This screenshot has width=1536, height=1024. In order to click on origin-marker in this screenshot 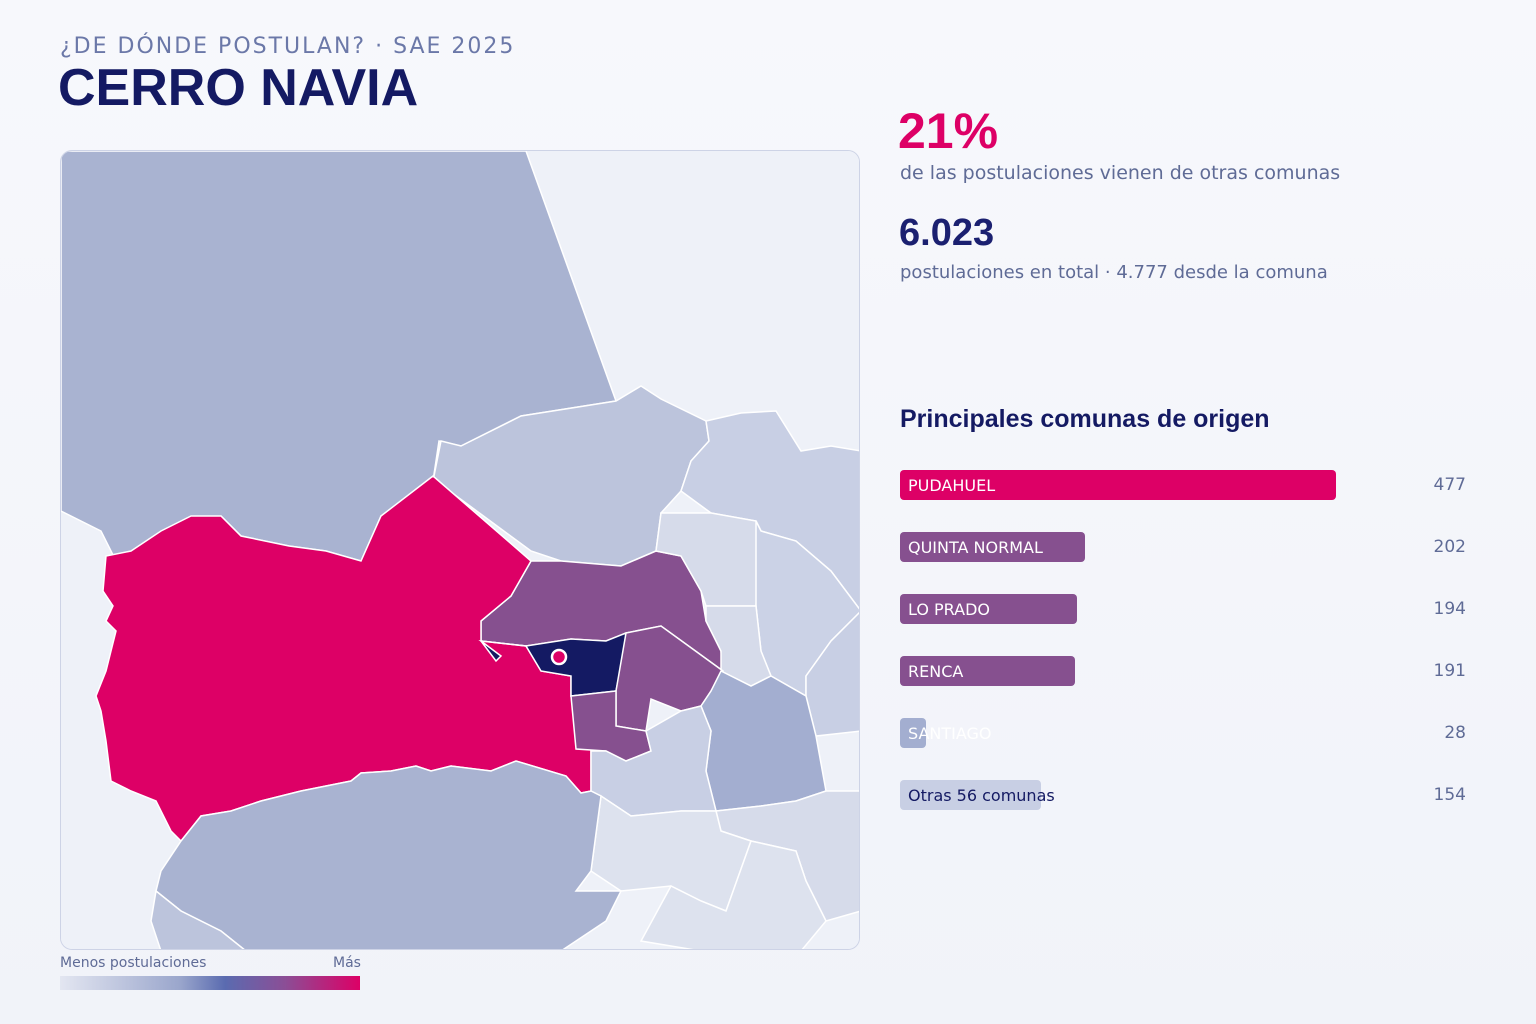, I will do `click(559, 657)`.